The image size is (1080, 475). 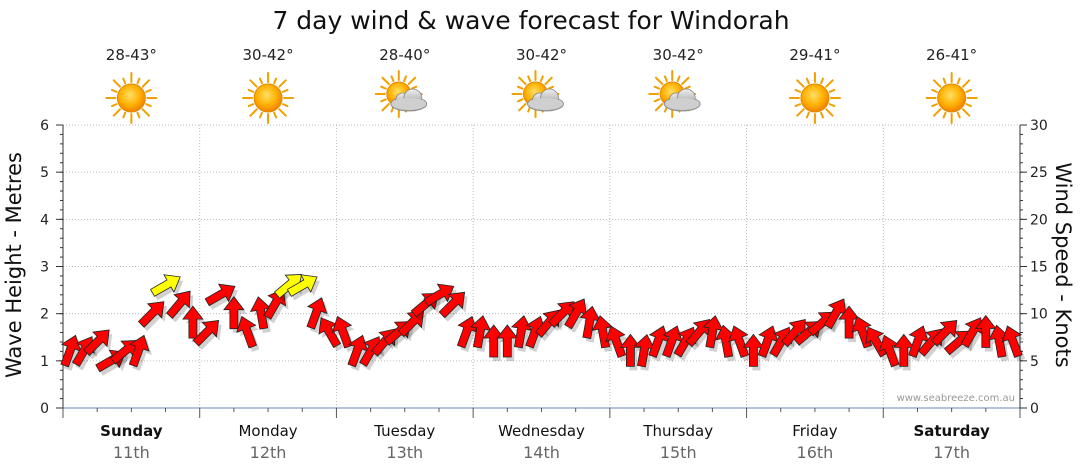 I want to click on chart-title: 7 day wind & wave forecast for Windorah, so click(x=530, y=20).